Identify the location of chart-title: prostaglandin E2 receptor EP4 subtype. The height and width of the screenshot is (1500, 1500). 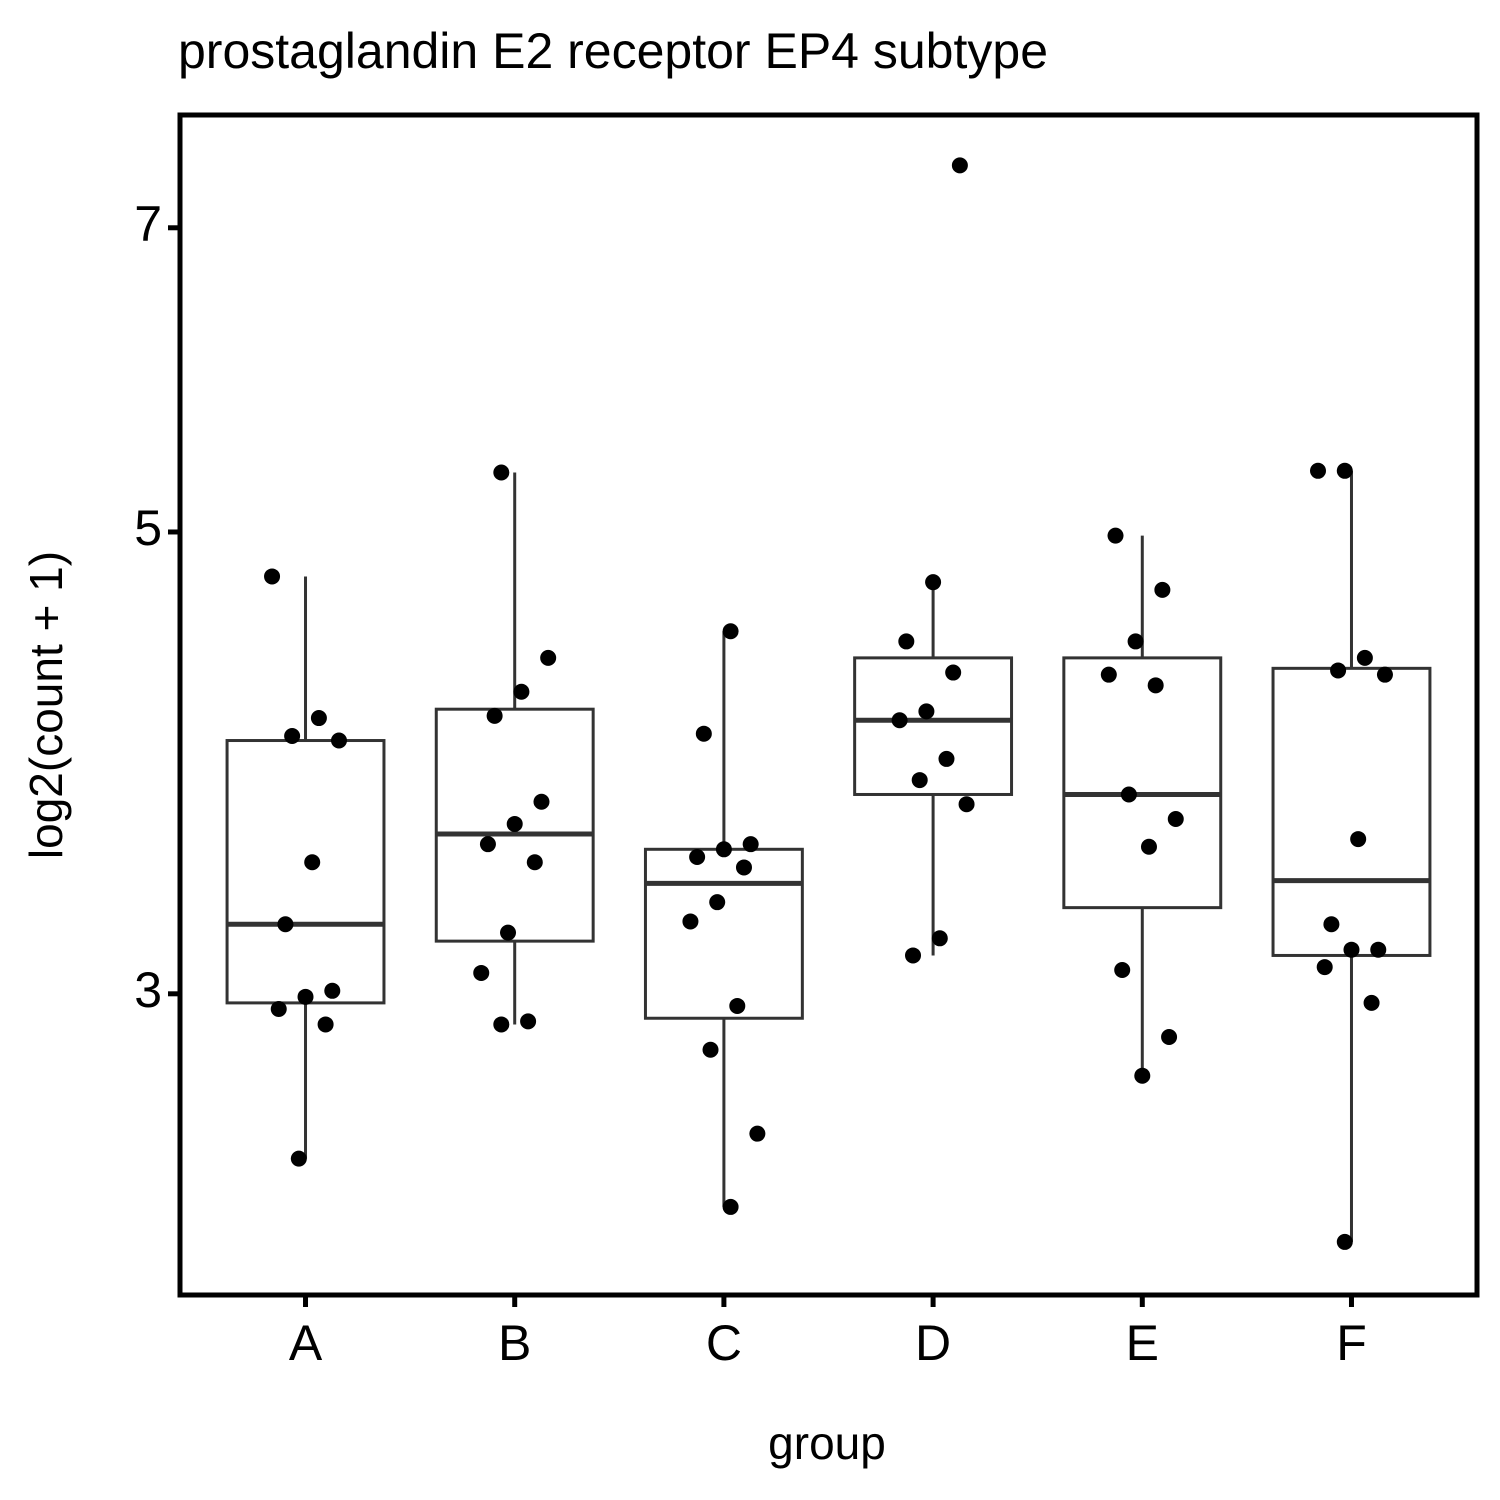
(613, 51).